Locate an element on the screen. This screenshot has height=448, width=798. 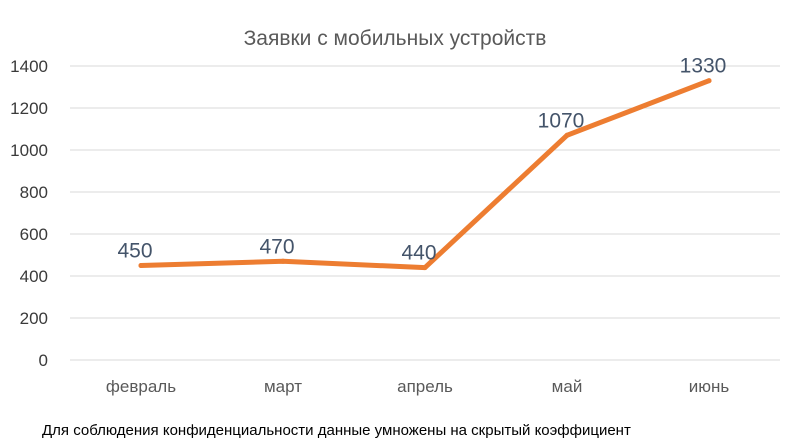
x-tick-label: февраль is located at coordinates (141, 386).